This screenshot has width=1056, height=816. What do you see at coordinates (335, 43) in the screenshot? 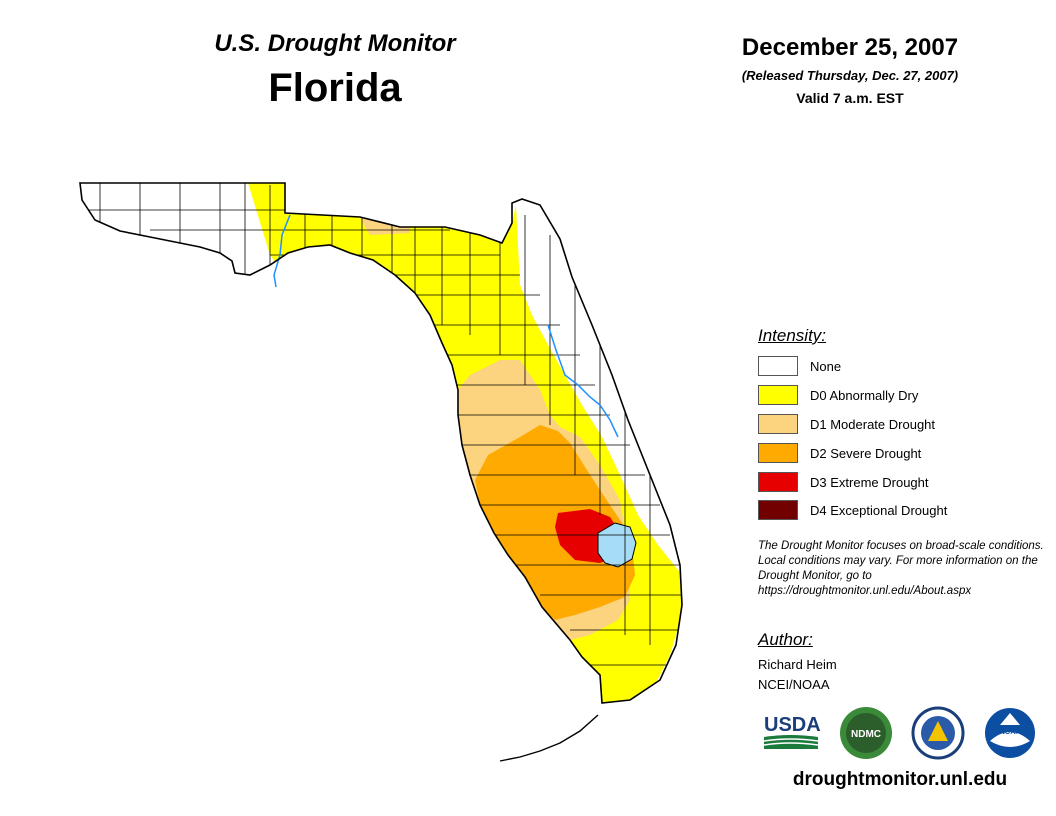
I see `product-title: U.S. Drought Monitor` at bounding box center [335, 43].